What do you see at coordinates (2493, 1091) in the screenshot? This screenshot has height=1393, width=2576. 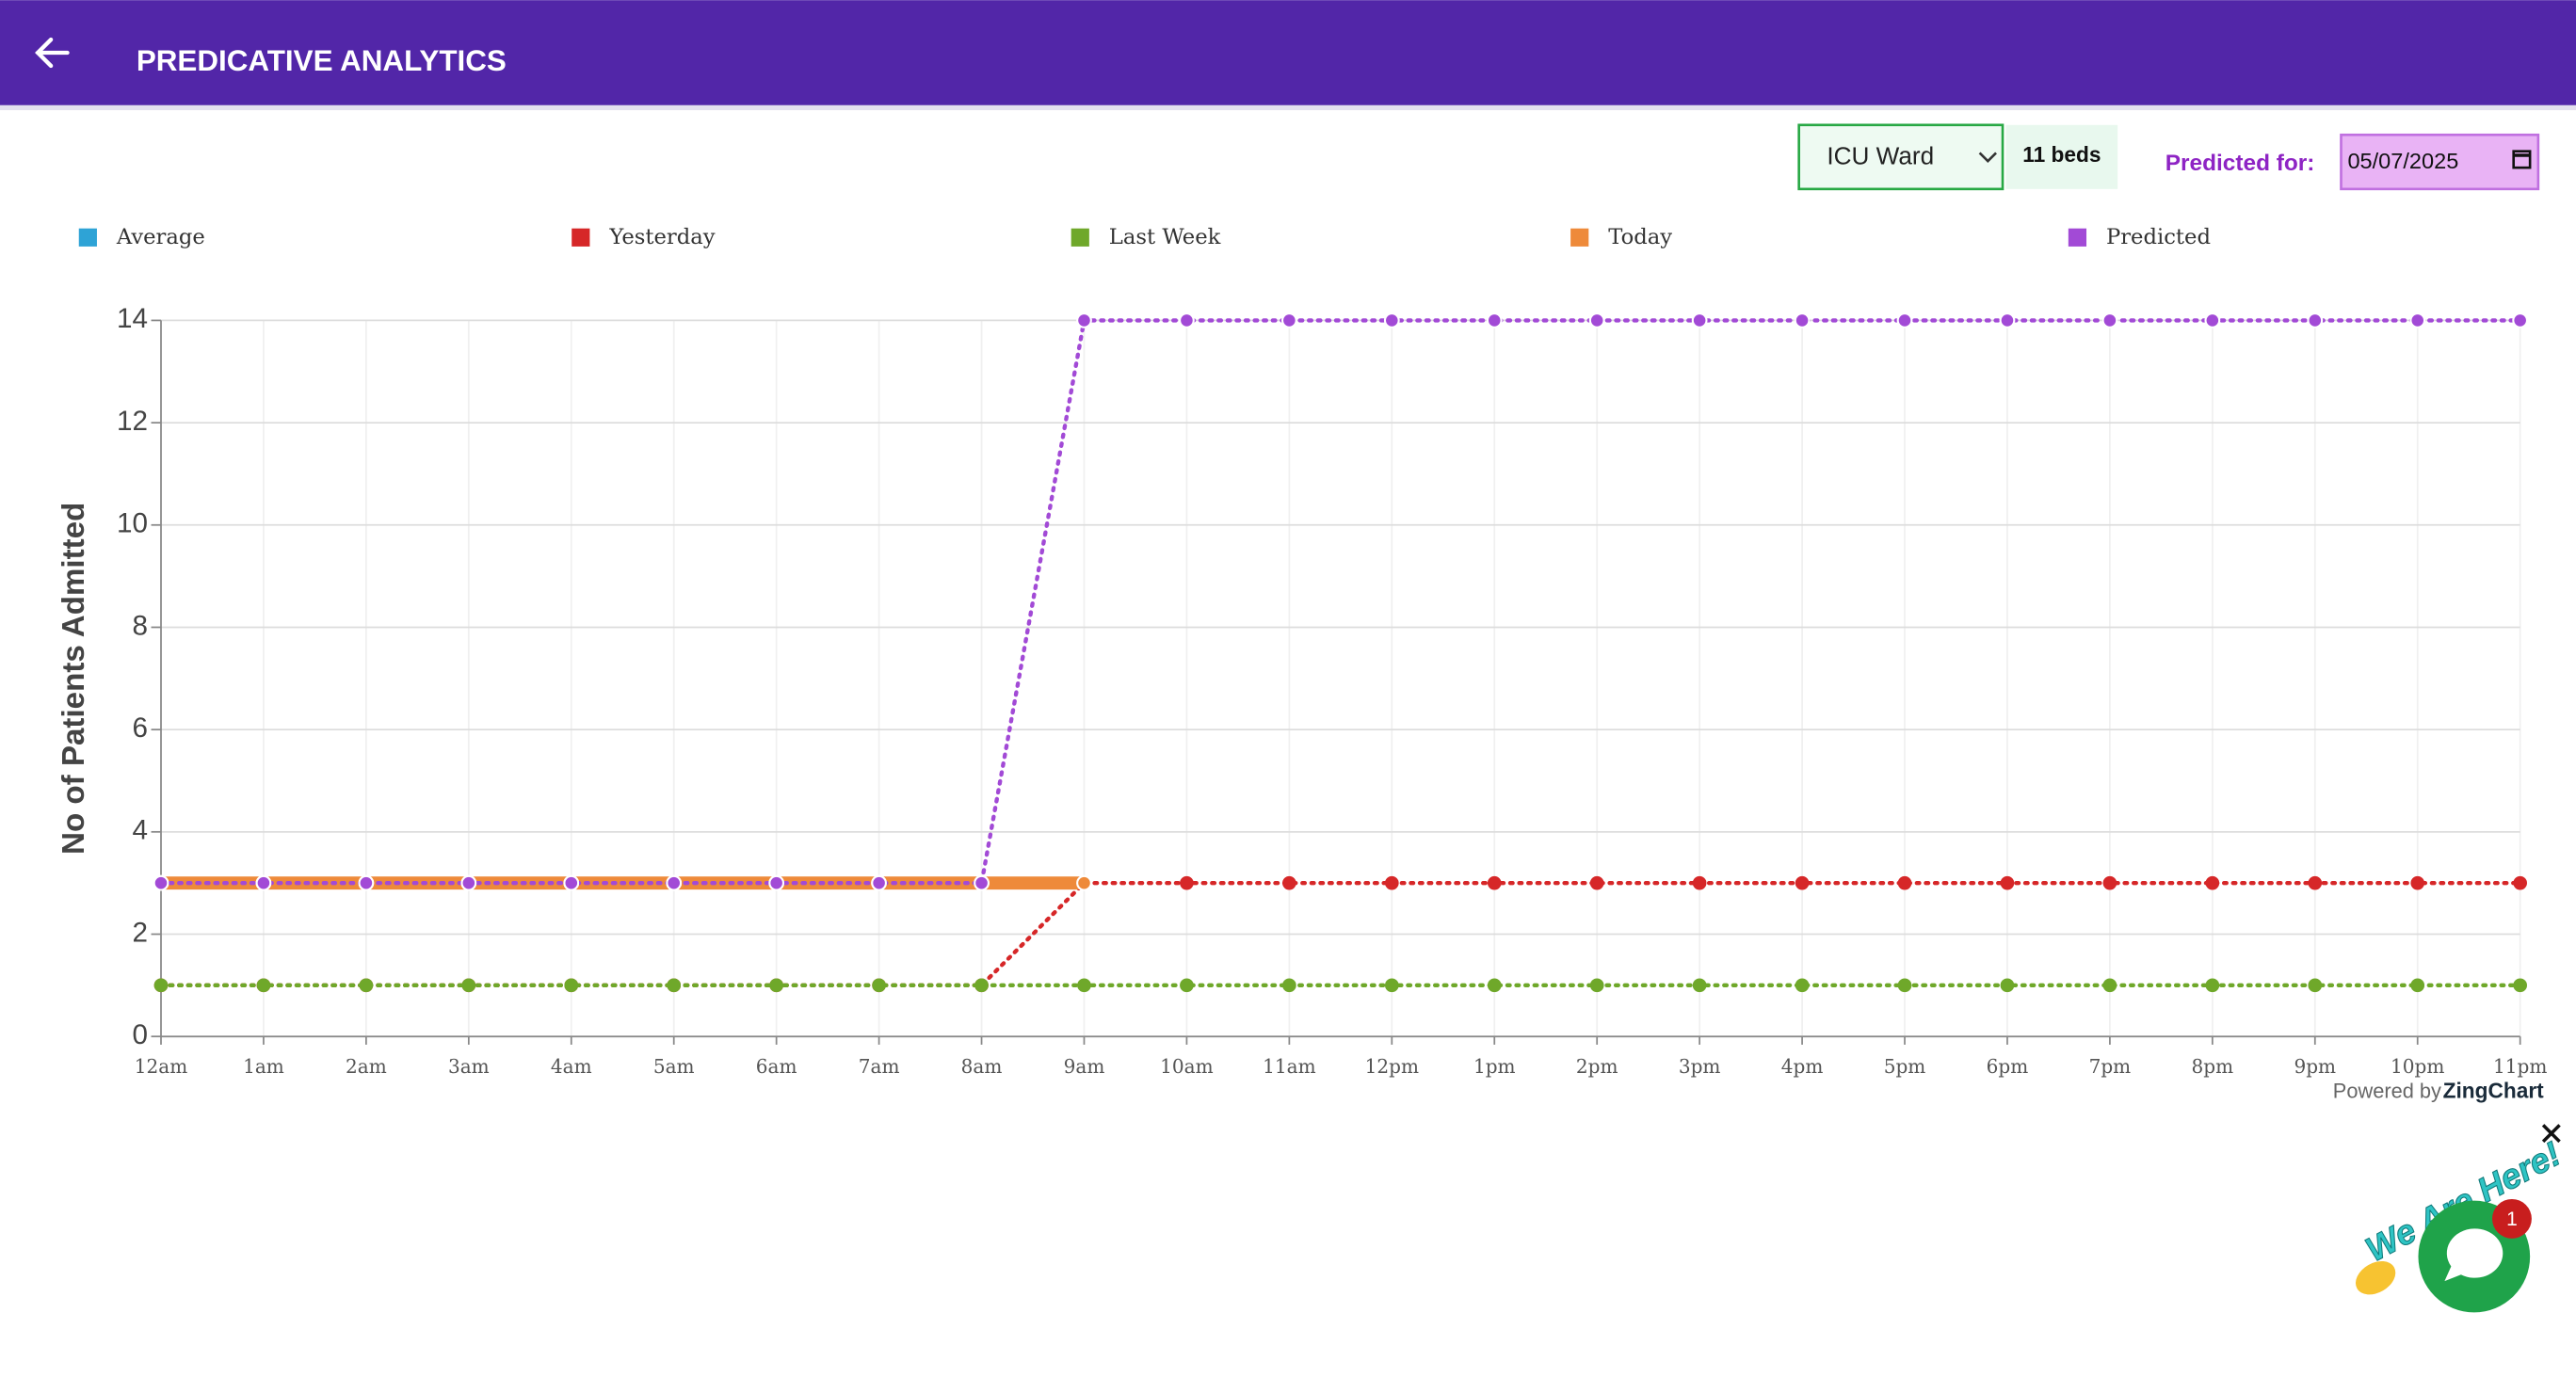 I see `powered-brand: ZingChart` at bounding box center [2493, 1091].